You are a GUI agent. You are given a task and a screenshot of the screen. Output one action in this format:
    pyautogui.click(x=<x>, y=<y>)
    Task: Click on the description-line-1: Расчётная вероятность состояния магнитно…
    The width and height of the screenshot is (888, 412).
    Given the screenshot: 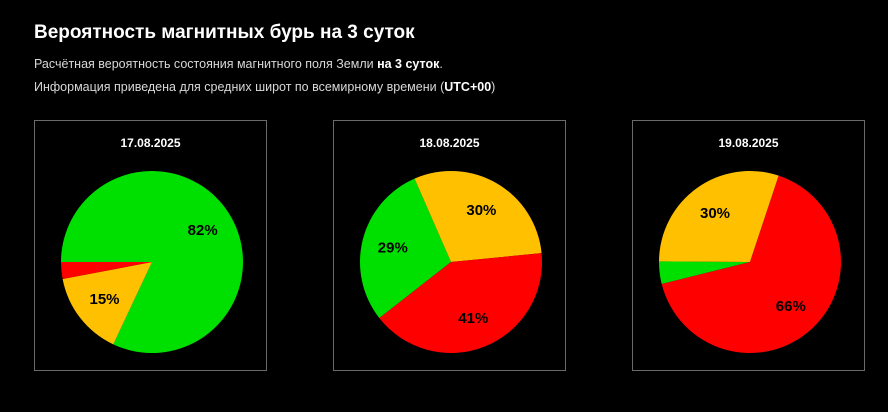 What is the action you would take?
    pyautogui.click(x=238, y=64)
    